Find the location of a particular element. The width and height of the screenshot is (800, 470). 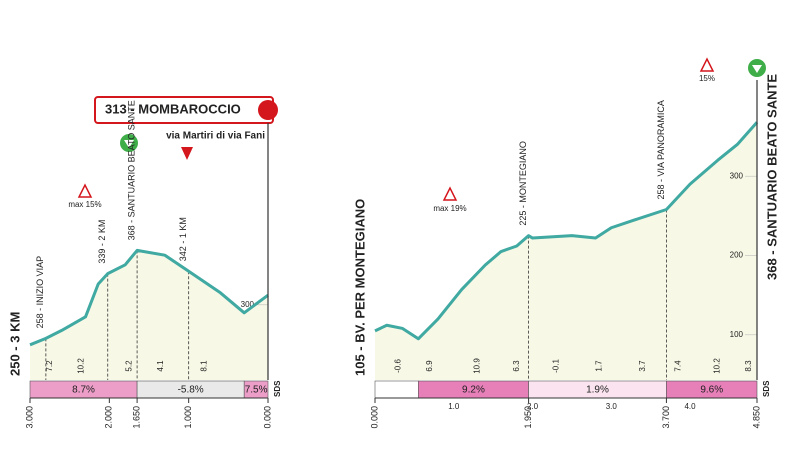

landmark-label: 258 - INIZIO VIAP is located at coordinates (40, 292).